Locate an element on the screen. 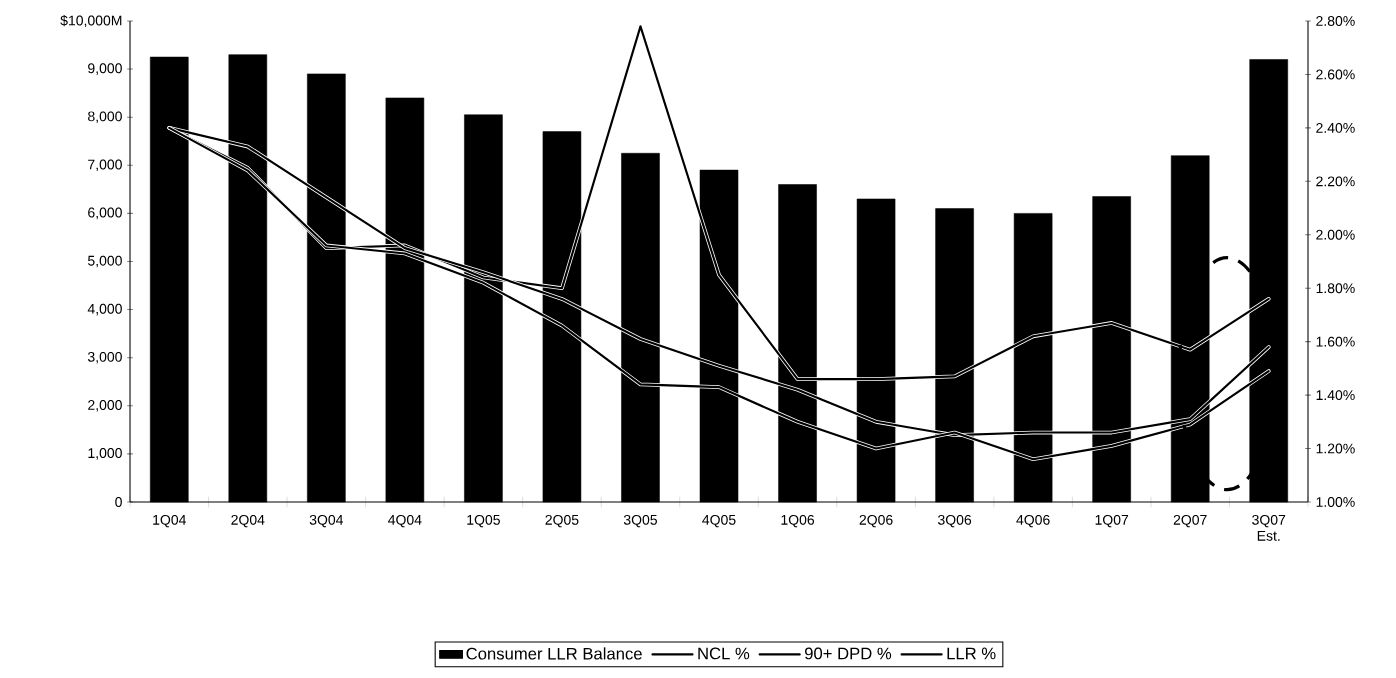 The width and height of the screenshot is (1396, 678). legend-label: 90+ DPD % is located at coordinates (848, 653).